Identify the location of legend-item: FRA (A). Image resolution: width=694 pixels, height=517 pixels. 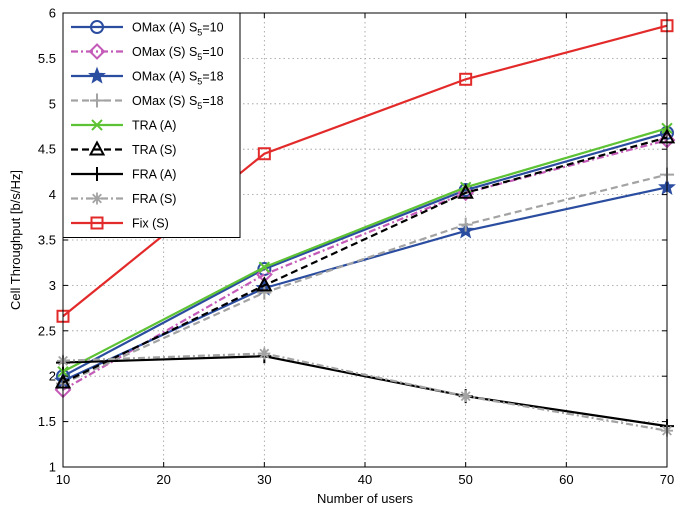
(123, 174).